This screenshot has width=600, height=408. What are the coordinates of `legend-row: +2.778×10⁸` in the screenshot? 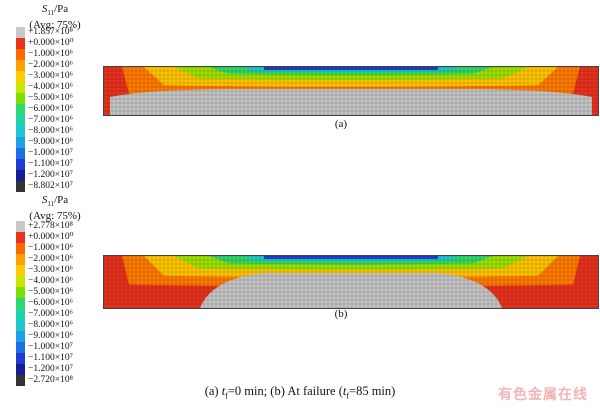 It's located at (63, 226).